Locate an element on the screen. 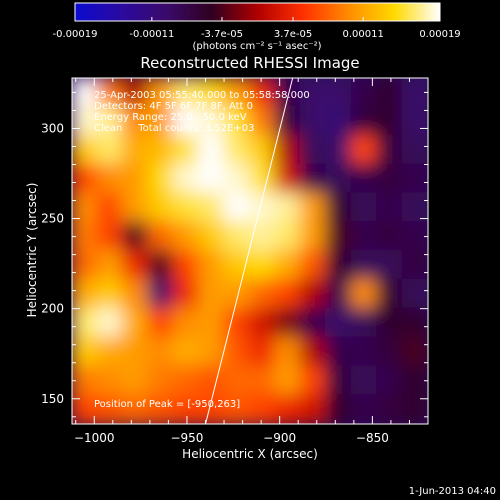  chart-title: Reconstructed RHESSI Image is located at coordinates (249, 63).